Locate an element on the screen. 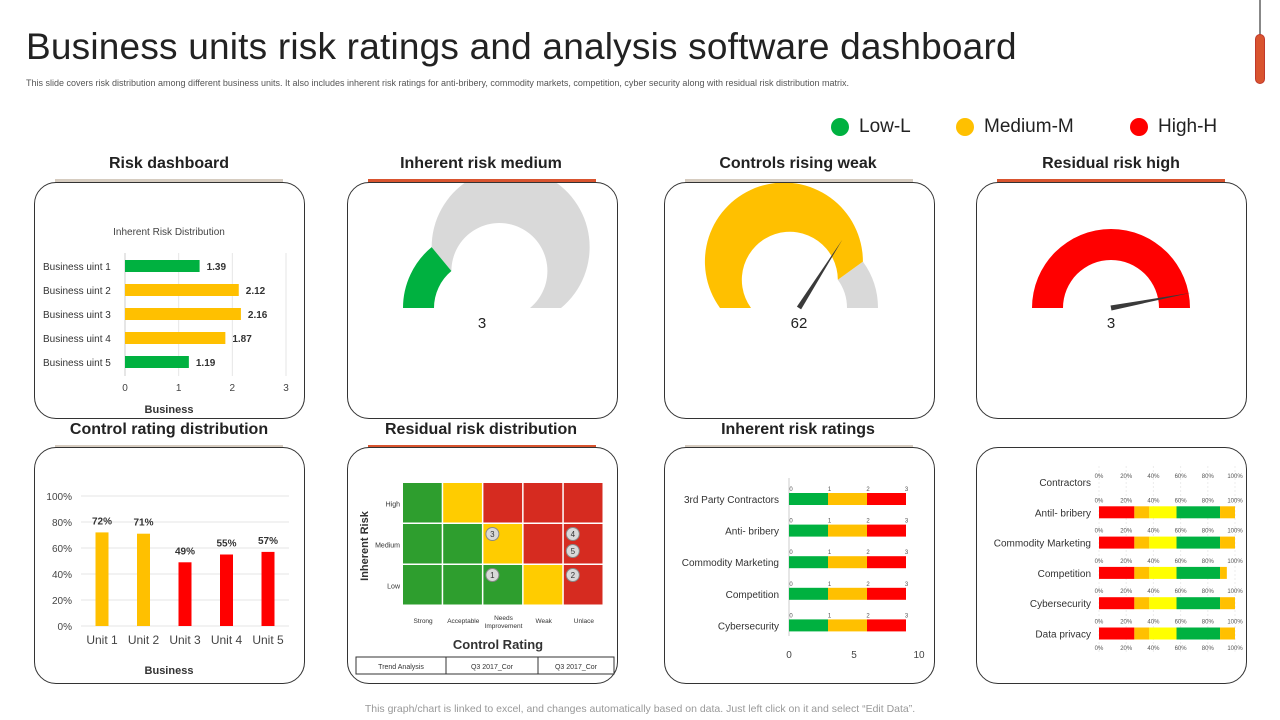 The width and height of the screenshot is (1280, 720). data-label: 55% is located at coordinates (226, 544).